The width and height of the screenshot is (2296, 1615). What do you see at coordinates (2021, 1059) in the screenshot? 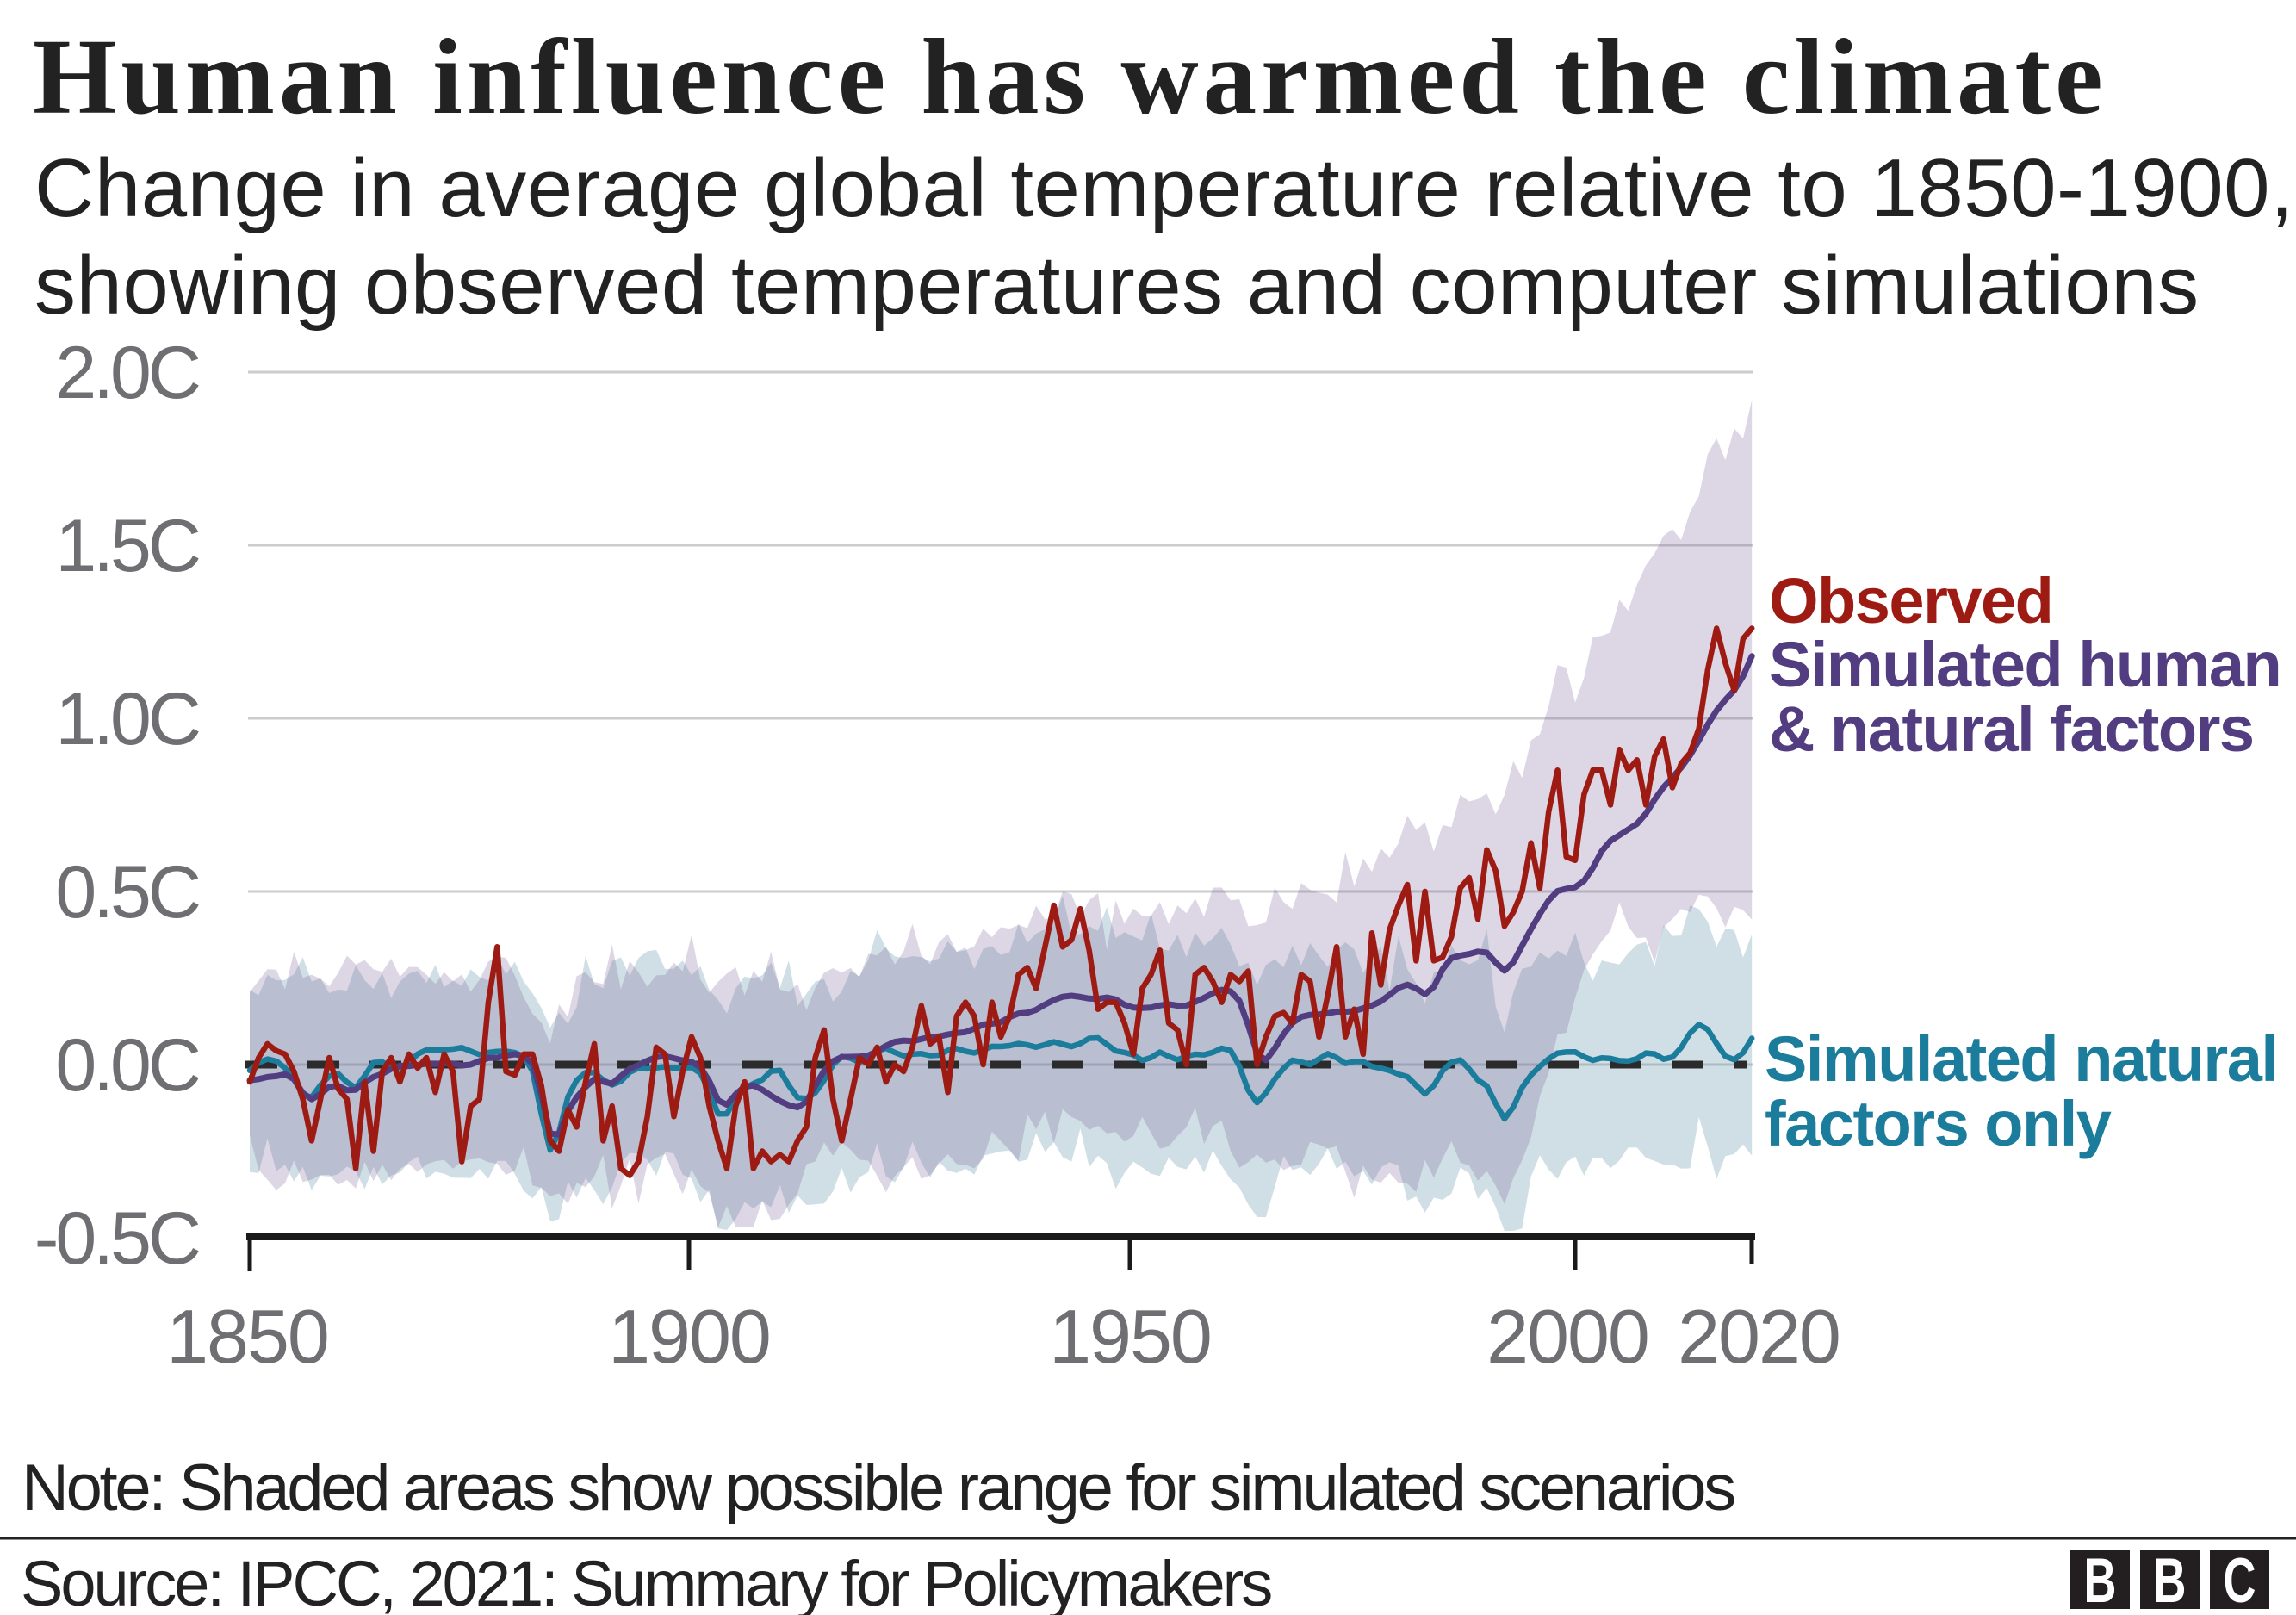
I see `svg-text: Simulated natural` at bounding box center [2021, 1059].